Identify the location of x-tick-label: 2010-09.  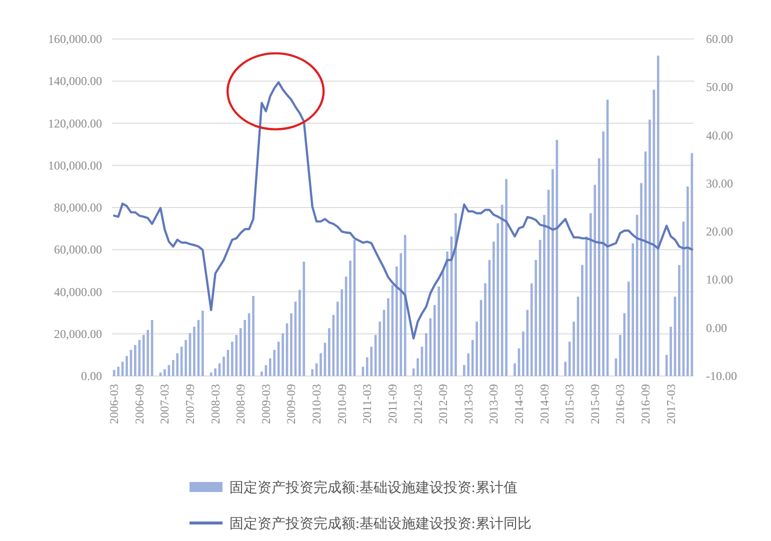
(341, 404).